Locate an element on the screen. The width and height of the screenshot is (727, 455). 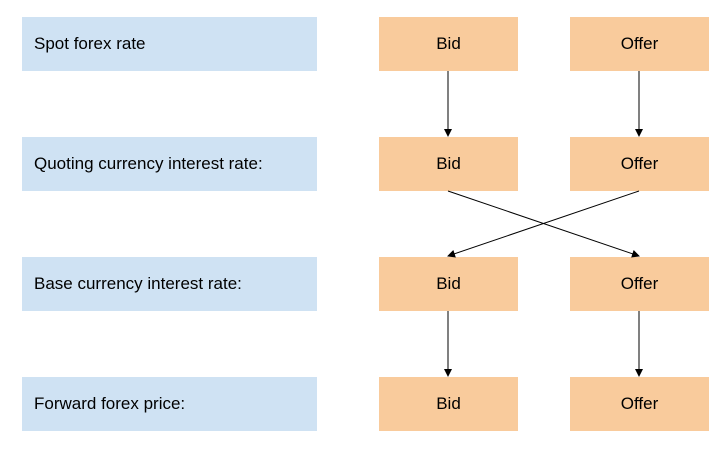
forward-bid-box: Bid is located at coordinates (448, 404).